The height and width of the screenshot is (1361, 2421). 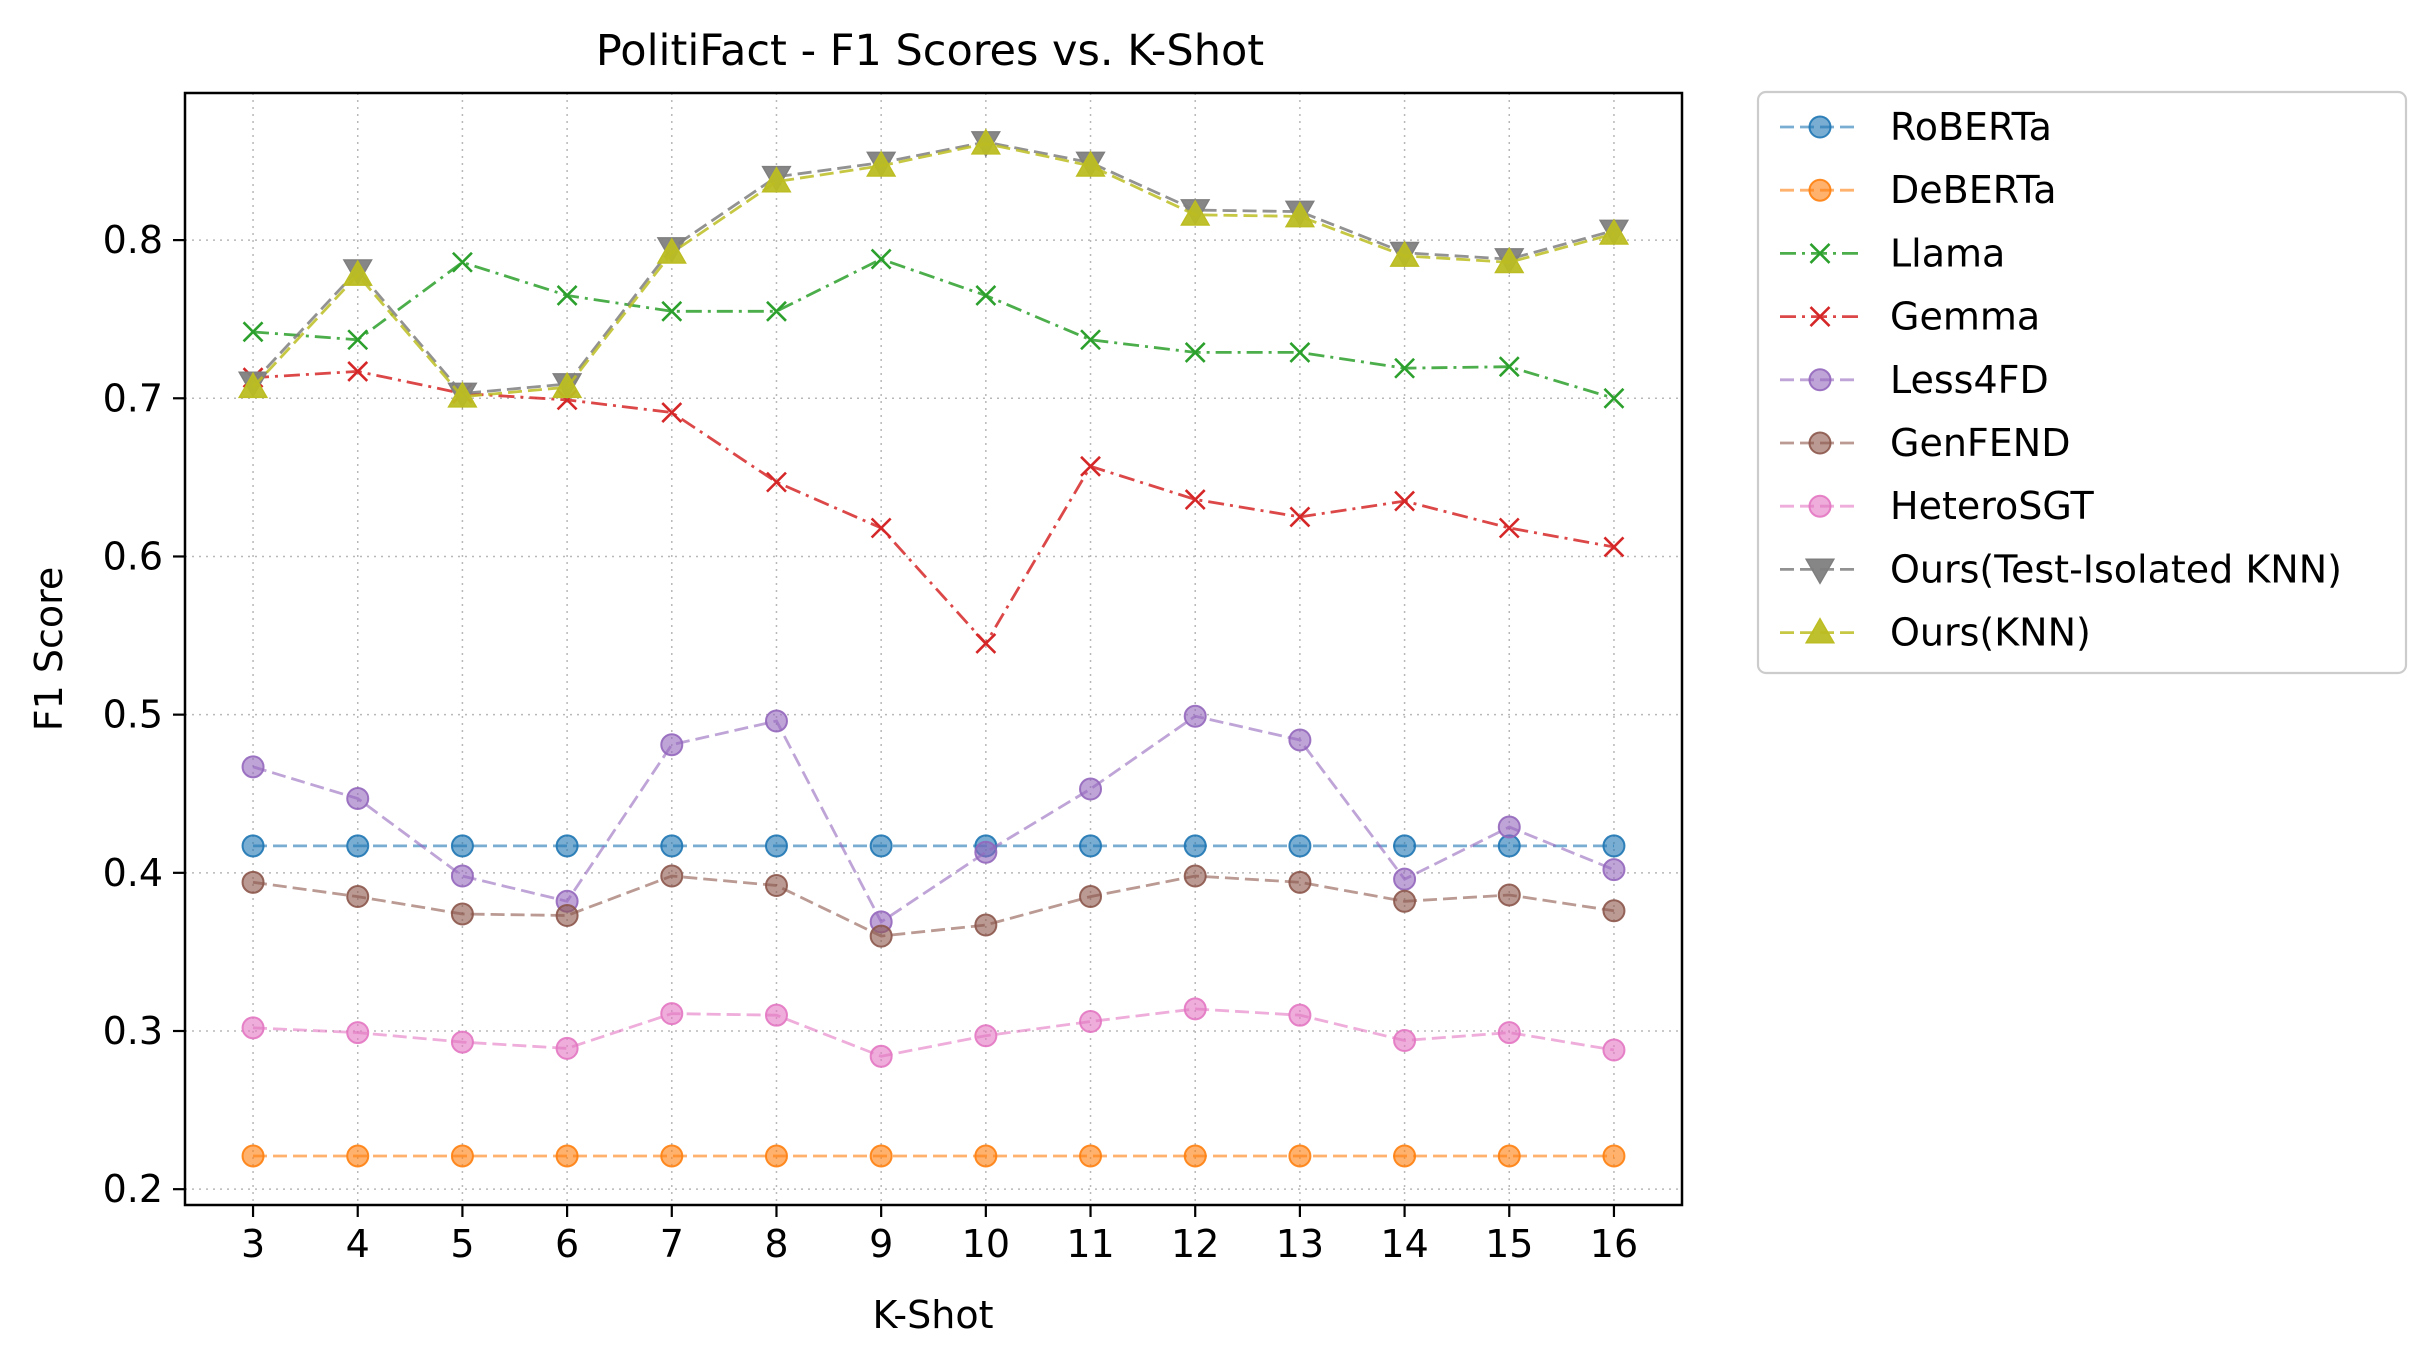 What do you see at coordinates (933, 906) in the screenshot?
I see `series-genfend` at bounding box center [933, 906].